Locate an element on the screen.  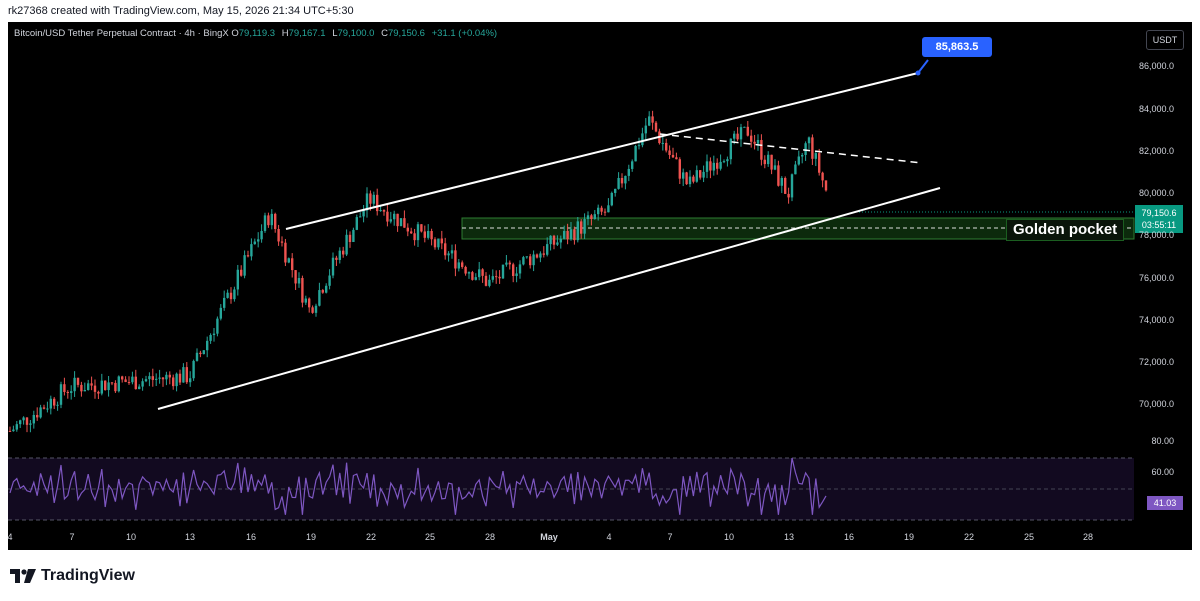
high-value: 79,167.1 is located at coordinates (307, 33).